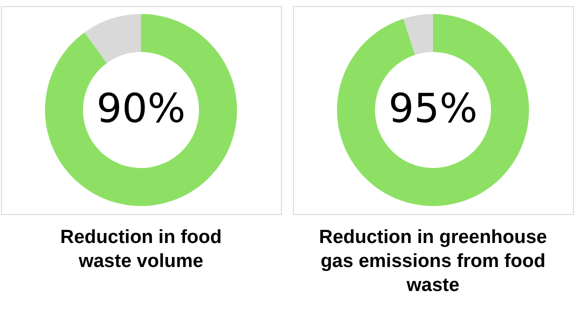 The width and height of the screenshot is (586, 313). I want to click on data-label: 90%, so click(141, 109).